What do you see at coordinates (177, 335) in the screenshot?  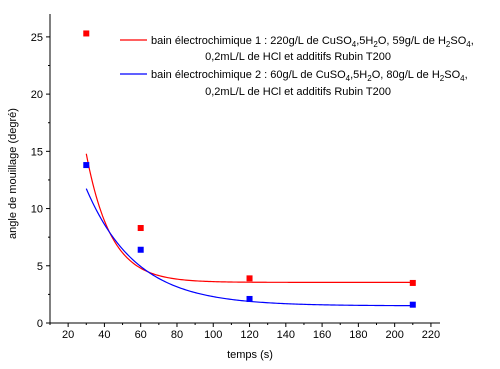 I see `x-tick-label: 80` at bounding box center [177, 335].